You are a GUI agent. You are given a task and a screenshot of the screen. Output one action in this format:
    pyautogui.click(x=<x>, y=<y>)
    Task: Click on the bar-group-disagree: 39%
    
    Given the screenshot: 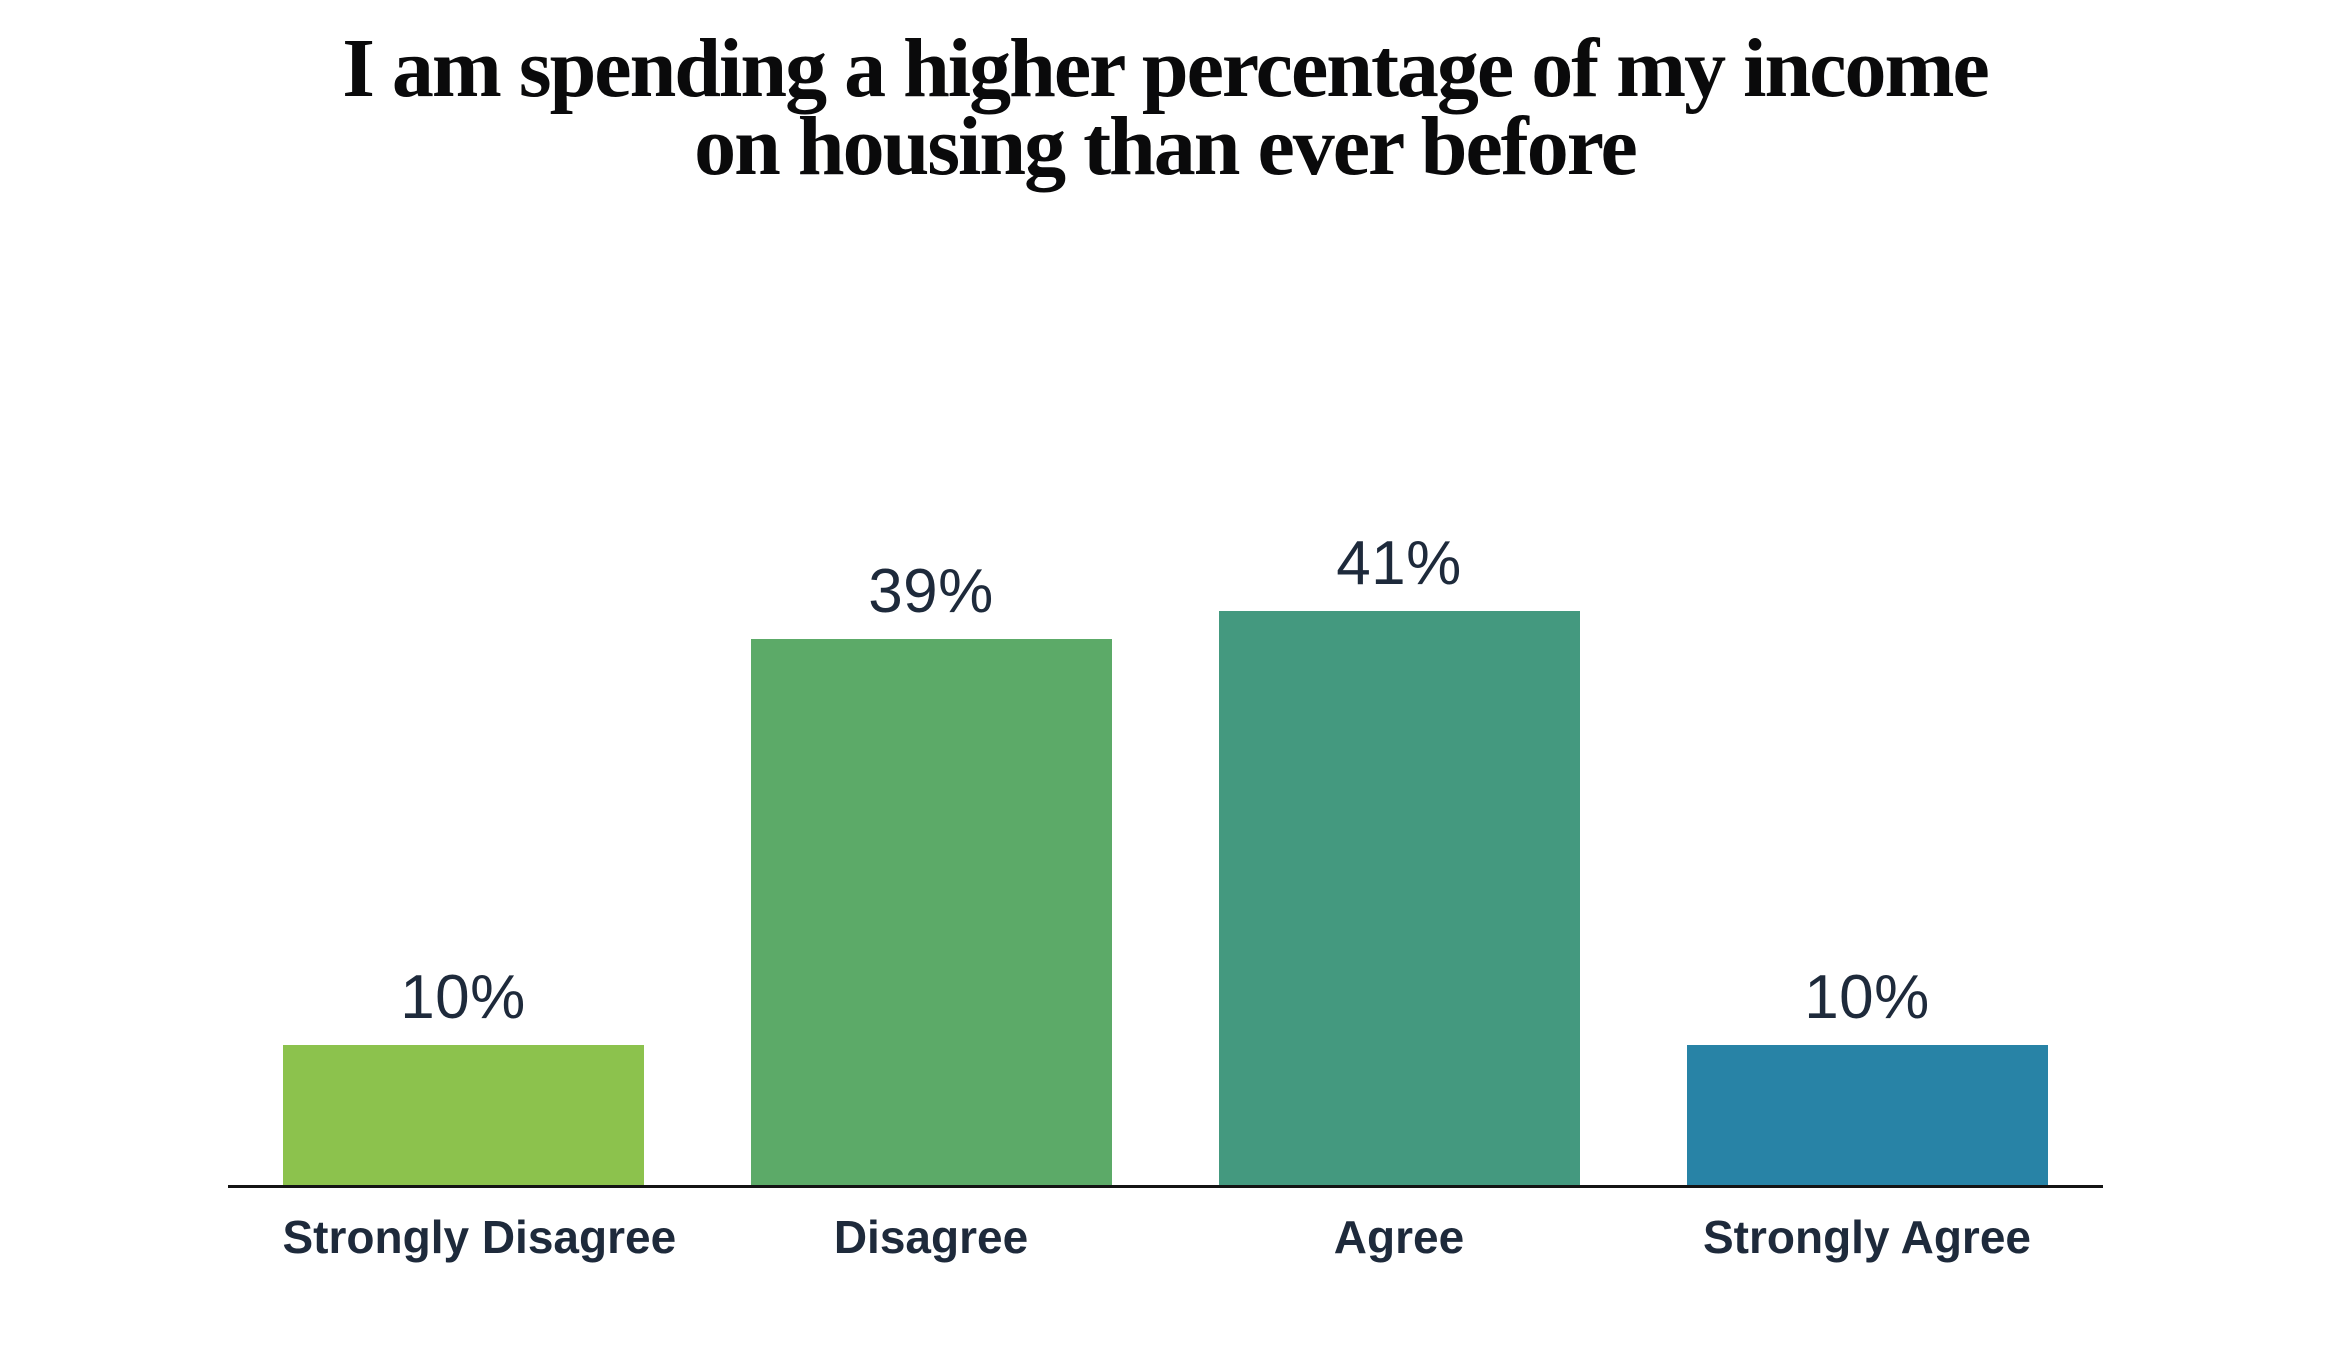 What is the action you would take?
    pyautogui.click(x=931, y=871)
    